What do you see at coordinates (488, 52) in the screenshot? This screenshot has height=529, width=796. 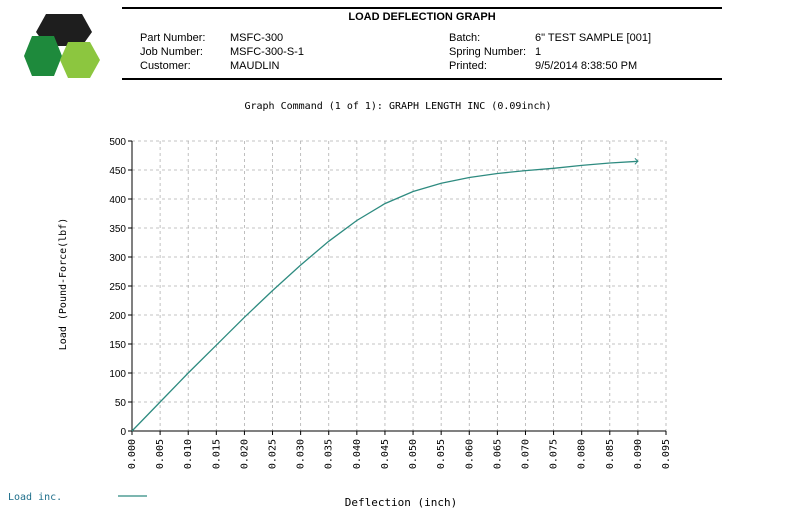 I see `spring-number-label: Spring Number:` at bounding box center [488, 52].